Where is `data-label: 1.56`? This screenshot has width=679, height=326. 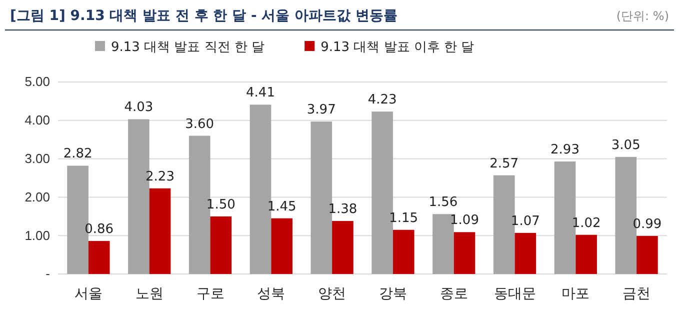
data-label: 1.56 is located at coordinates (443, 202).